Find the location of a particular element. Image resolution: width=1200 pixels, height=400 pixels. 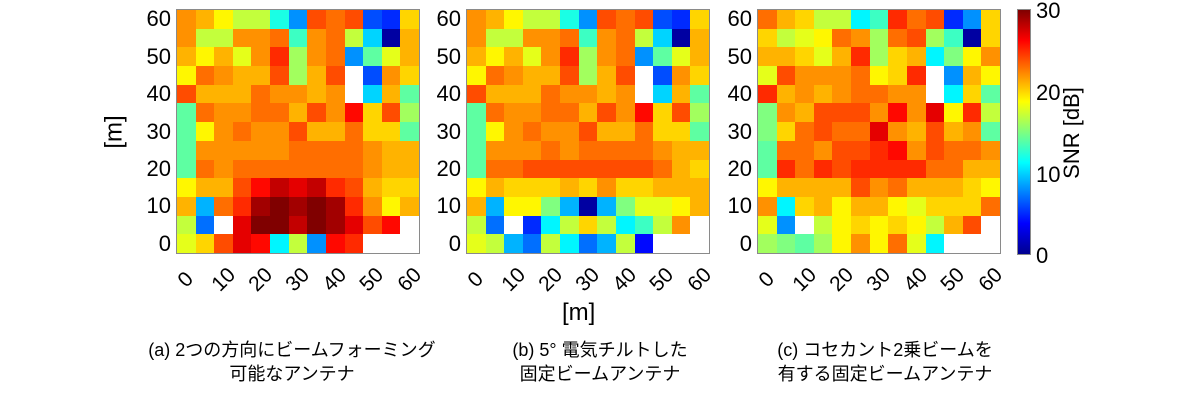

x-tick-label: 40 is located at coordinates (916, 280).